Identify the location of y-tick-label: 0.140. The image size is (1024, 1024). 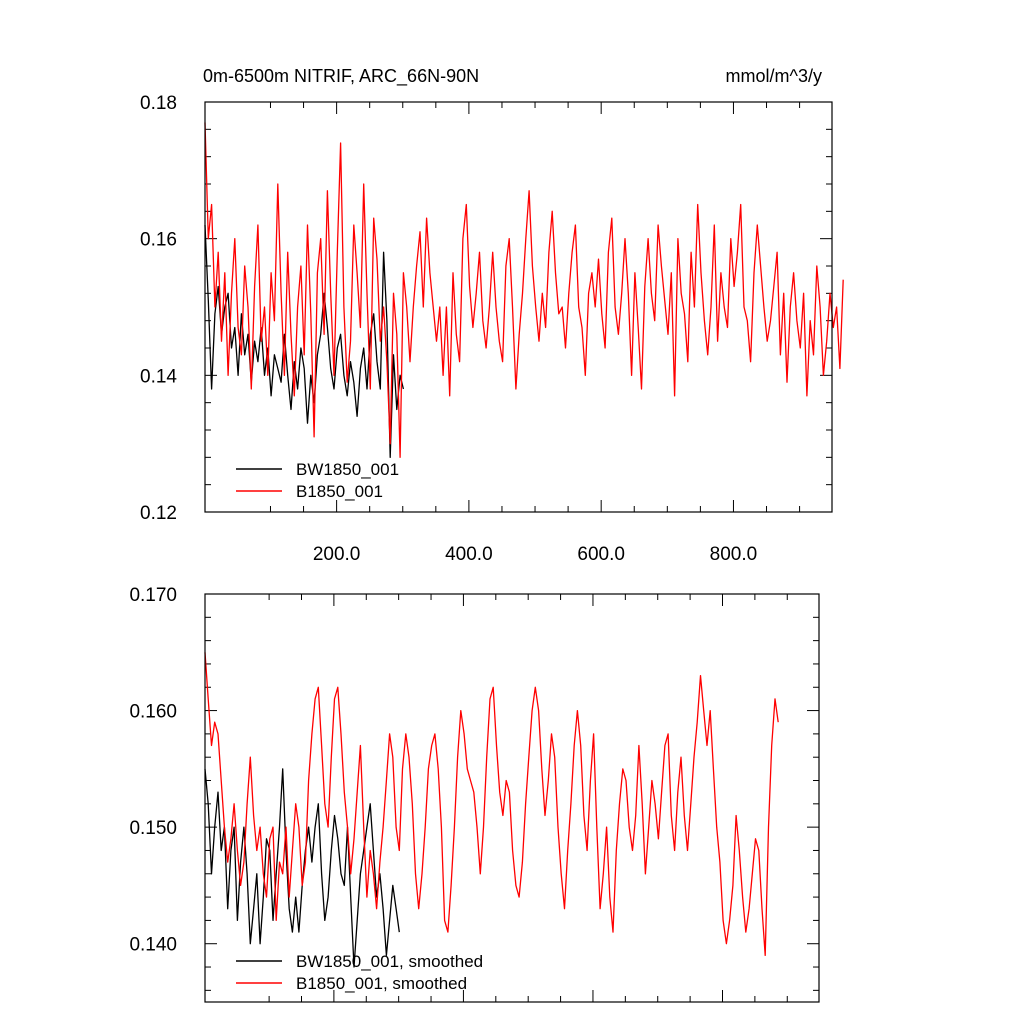
(153, 945).